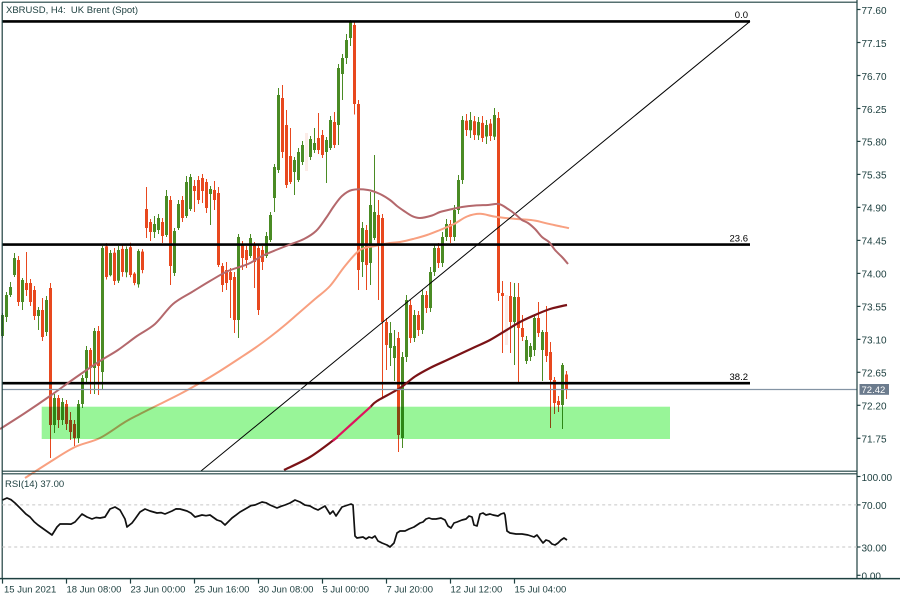 The image size is (900, 600). Describe the element at coordinates (741, 15) in the screenshot. I see `svg-text: 0.0` at that location.